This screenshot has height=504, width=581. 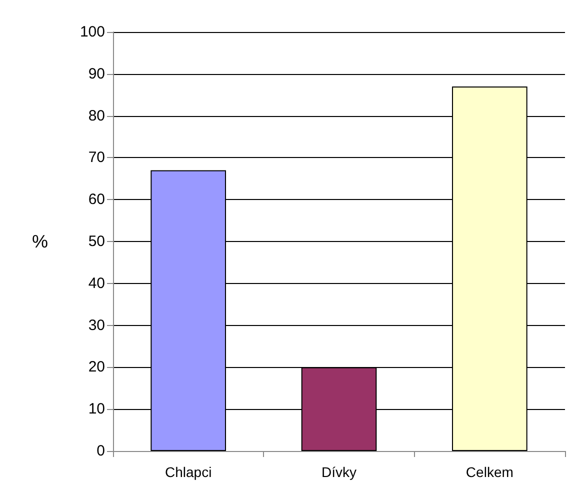 I want to click on y-tick-label: 40, so click(x=96, y=283).